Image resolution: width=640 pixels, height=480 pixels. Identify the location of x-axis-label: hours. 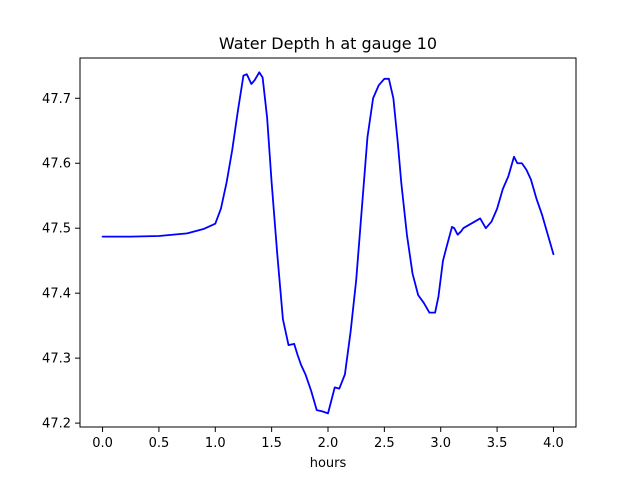
(328, 463).